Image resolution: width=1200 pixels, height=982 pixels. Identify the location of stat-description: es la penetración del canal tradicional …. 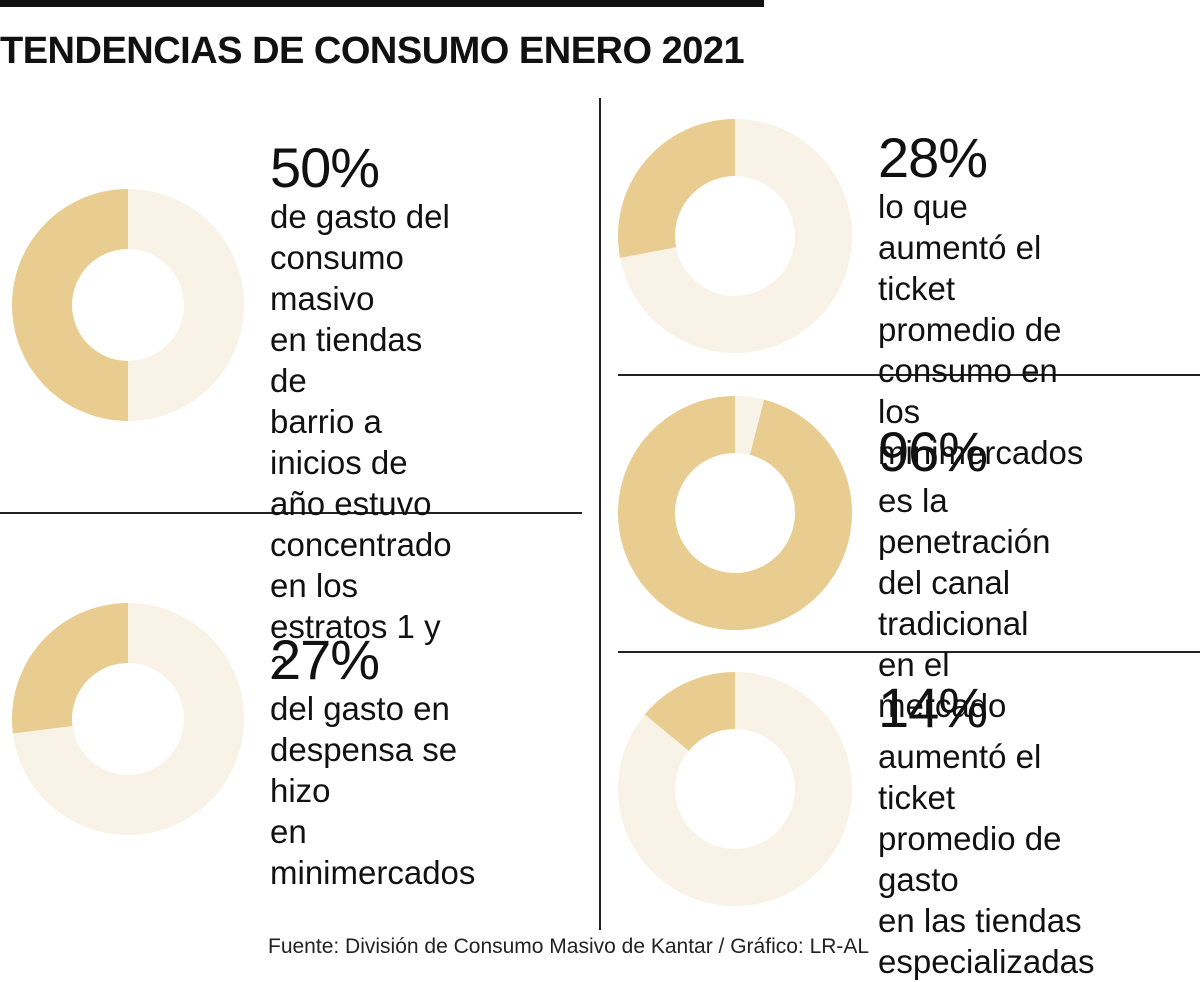
(964, 603).